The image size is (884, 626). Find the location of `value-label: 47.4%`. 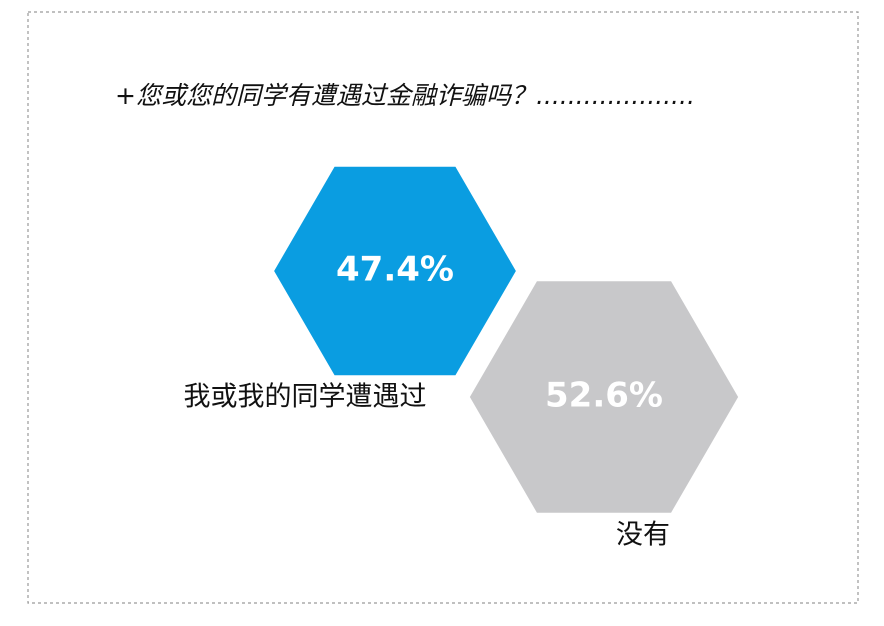

value-label: 47.4% is located at coordinates (395, 270).